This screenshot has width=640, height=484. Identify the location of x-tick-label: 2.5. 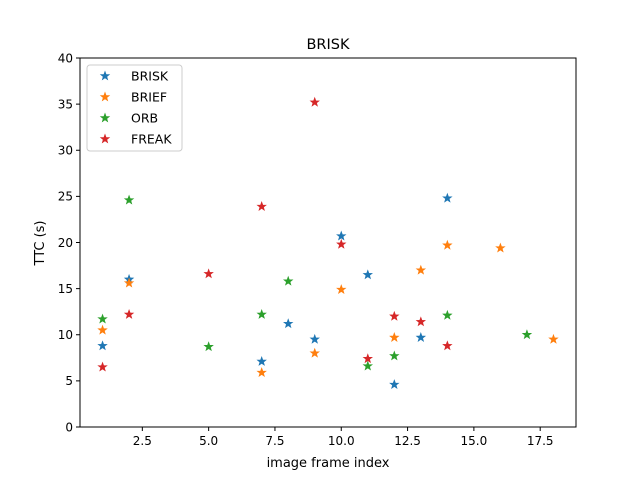
(142, 441).